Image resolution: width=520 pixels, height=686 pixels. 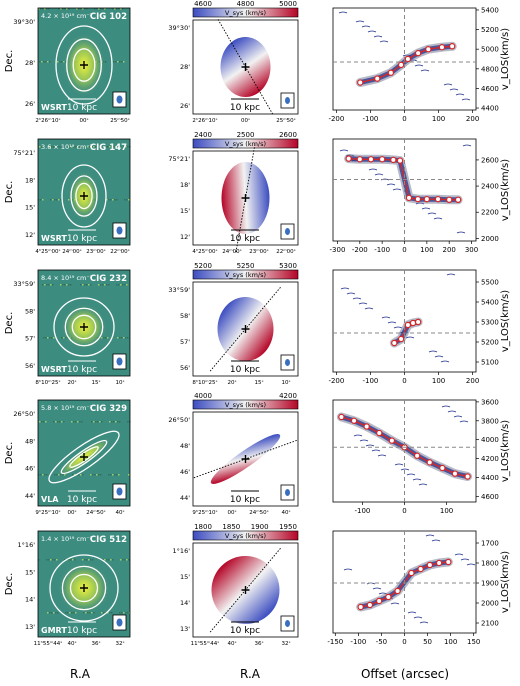 What do you see at coordinates (505, 59) in the screenshot?
I see `vlos-axis-label: v_LOS(km/s)` at bounding box center [505, 59].